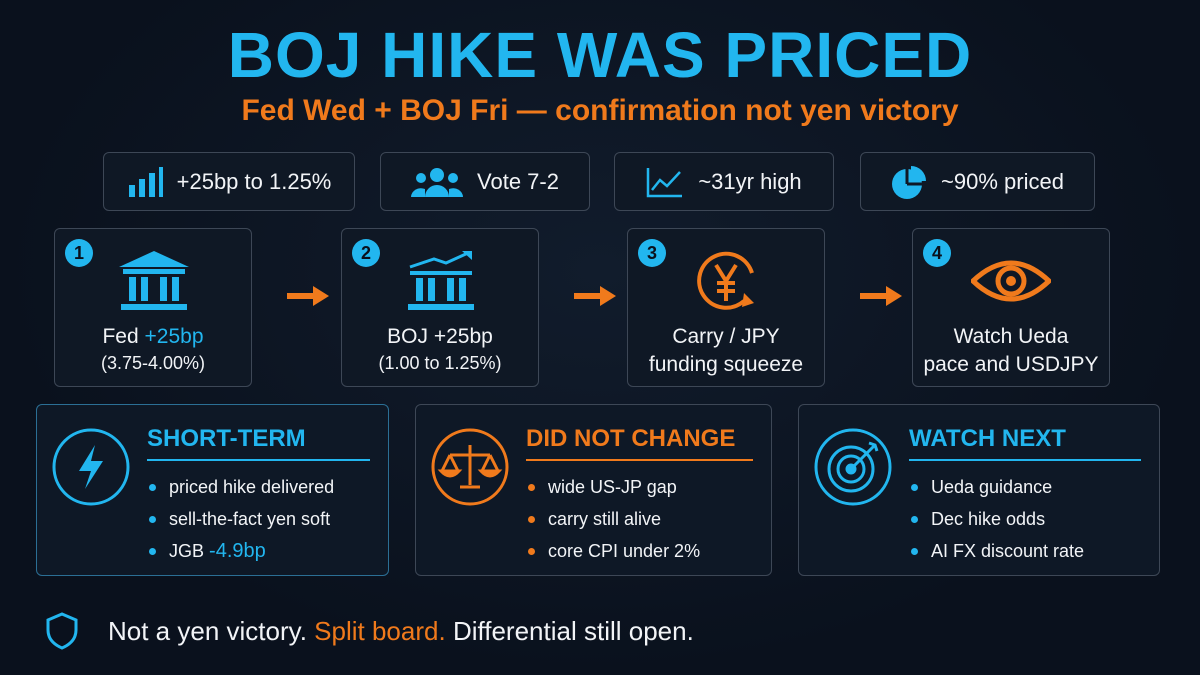  Describe the element at coordinates (853, 467) in the screenshot. I see `target-icon` at that location.